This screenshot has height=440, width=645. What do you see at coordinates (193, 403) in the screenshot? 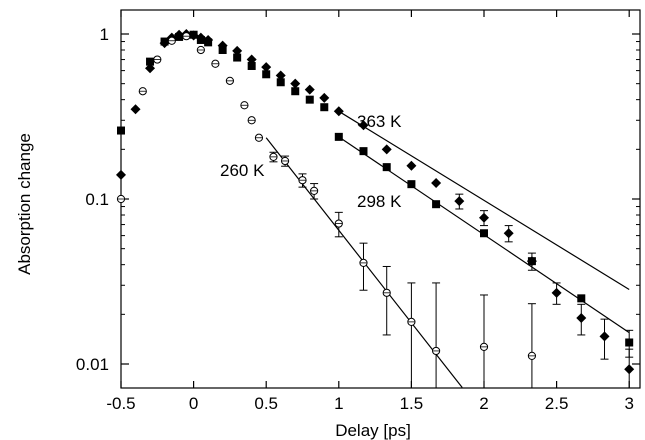
I see `x-tick-label: 0` at bounding box center [193, 403].